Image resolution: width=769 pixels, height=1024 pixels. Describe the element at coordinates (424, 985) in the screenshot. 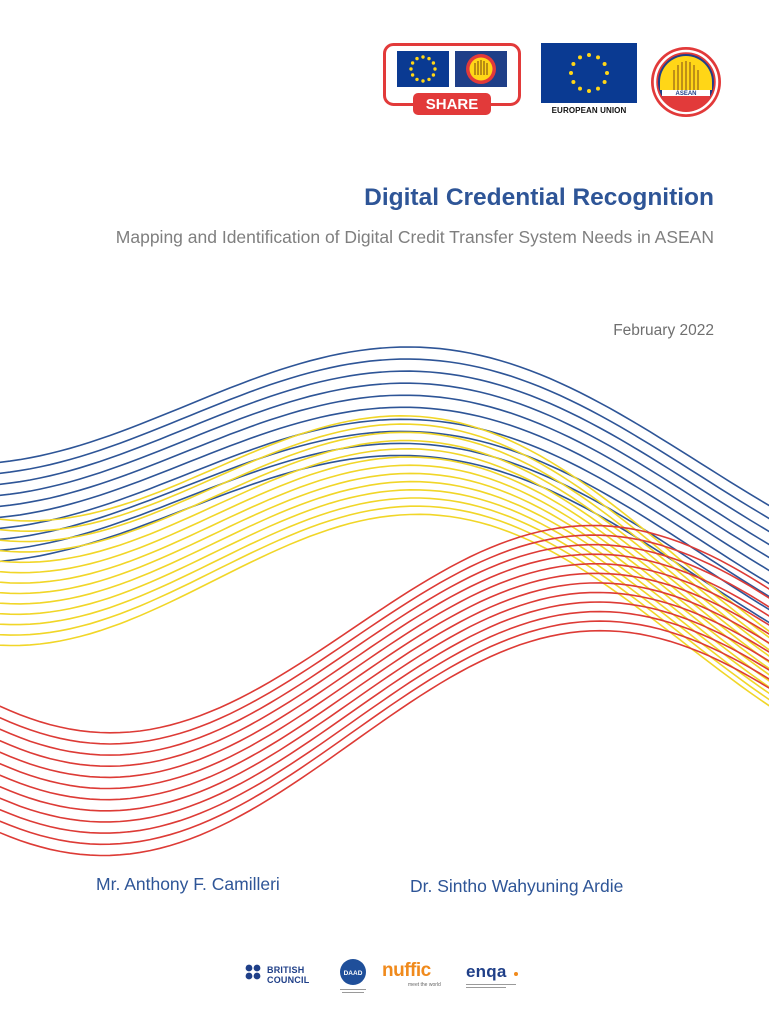

I see `nuffic-tagline: meet the world` at that location.